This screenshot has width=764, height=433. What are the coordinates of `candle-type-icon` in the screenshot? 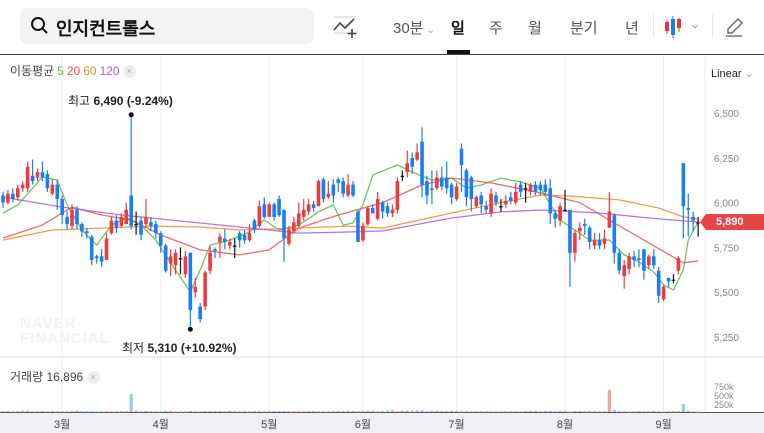 It's located at (683, 27).